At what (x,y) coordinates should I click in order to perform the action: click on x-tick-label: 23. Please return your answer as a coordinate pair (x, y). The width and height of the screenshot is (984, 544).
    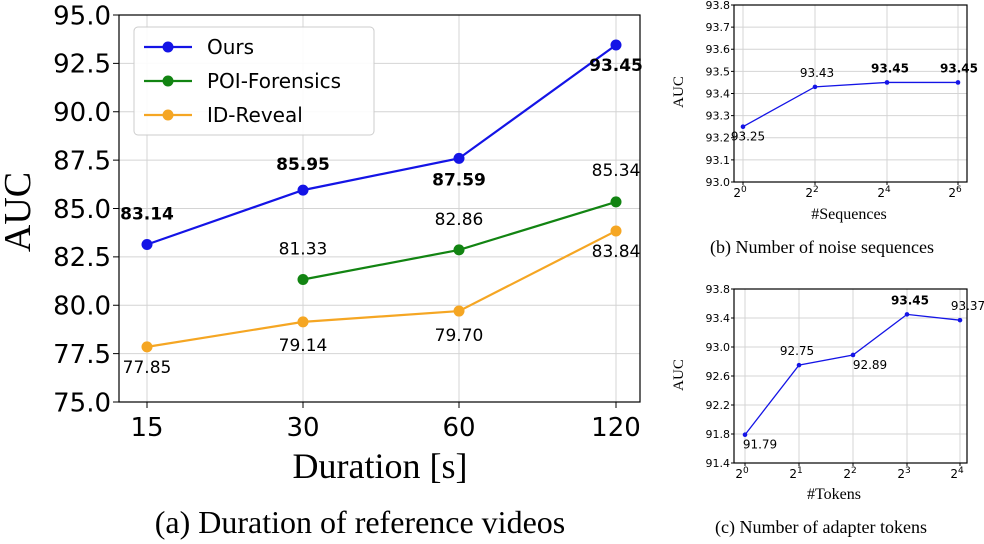
    Looking at the image, I should click on (903, 473).